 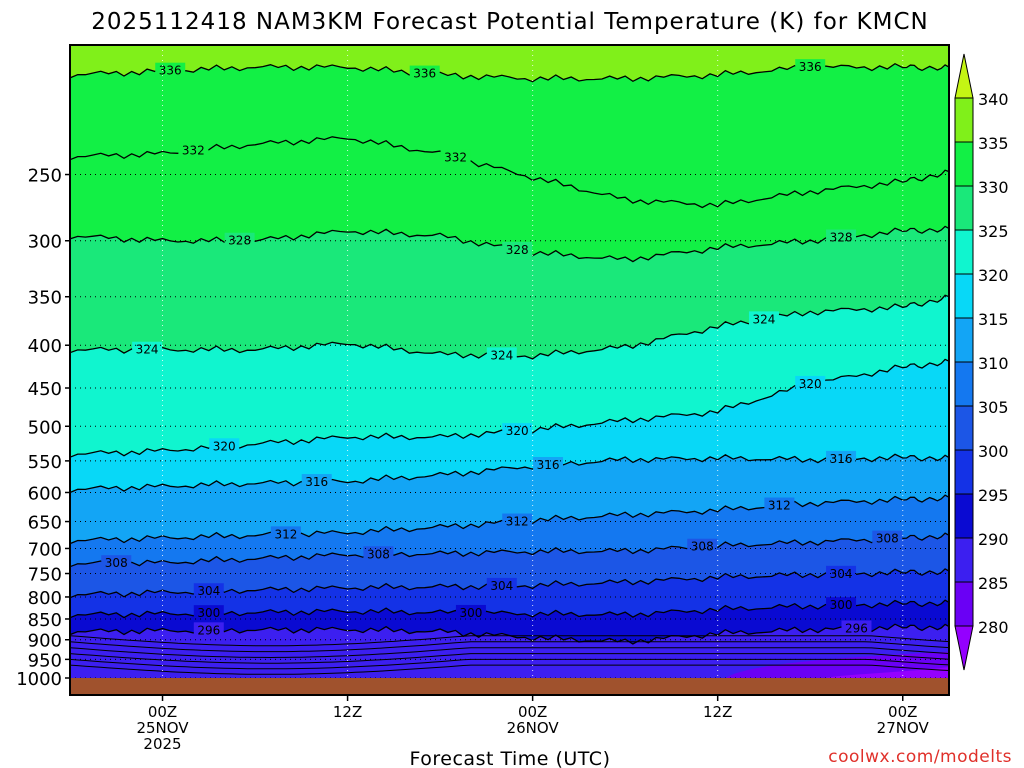 I want to click on colorbar-top-arrow, so click(x=964, y=76).